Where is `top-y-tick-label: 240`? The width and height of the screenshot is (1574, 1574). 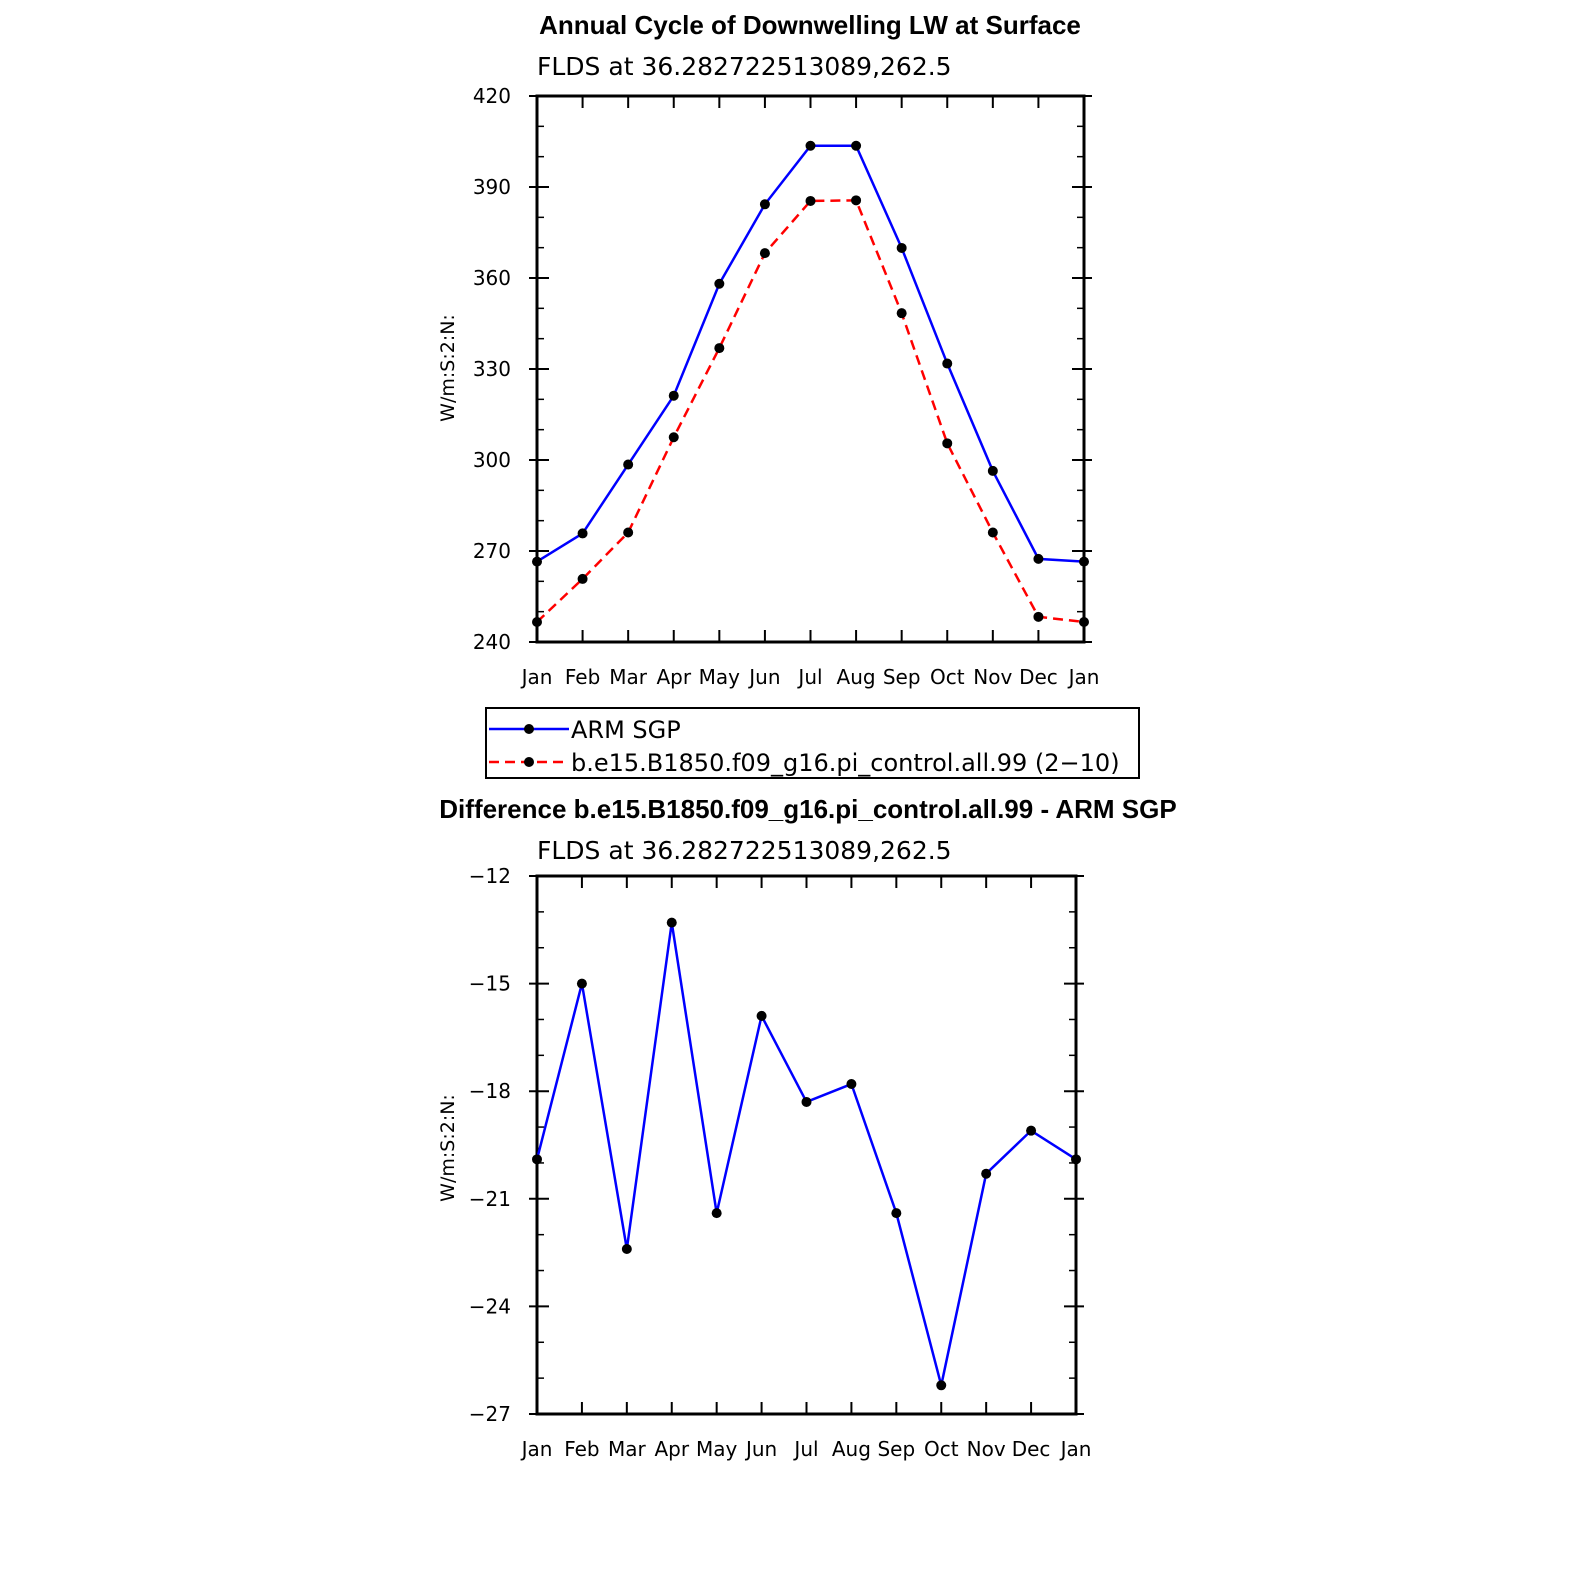 top-y-tick-label: 240 is located at coordinates (492, 642).